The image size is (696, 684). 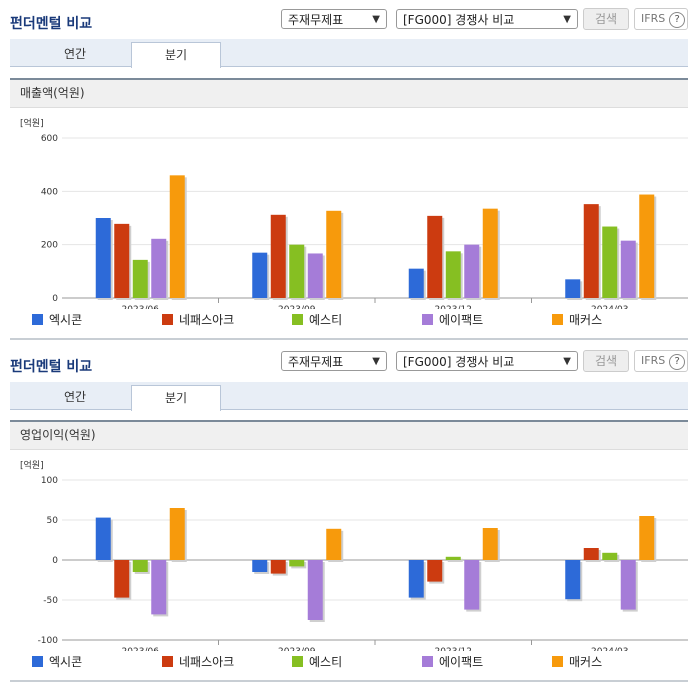 What do you see at coordinates (48, 641) in the screenshot?
I see `y-tick-label: -100` at bounding box center [48, 641].